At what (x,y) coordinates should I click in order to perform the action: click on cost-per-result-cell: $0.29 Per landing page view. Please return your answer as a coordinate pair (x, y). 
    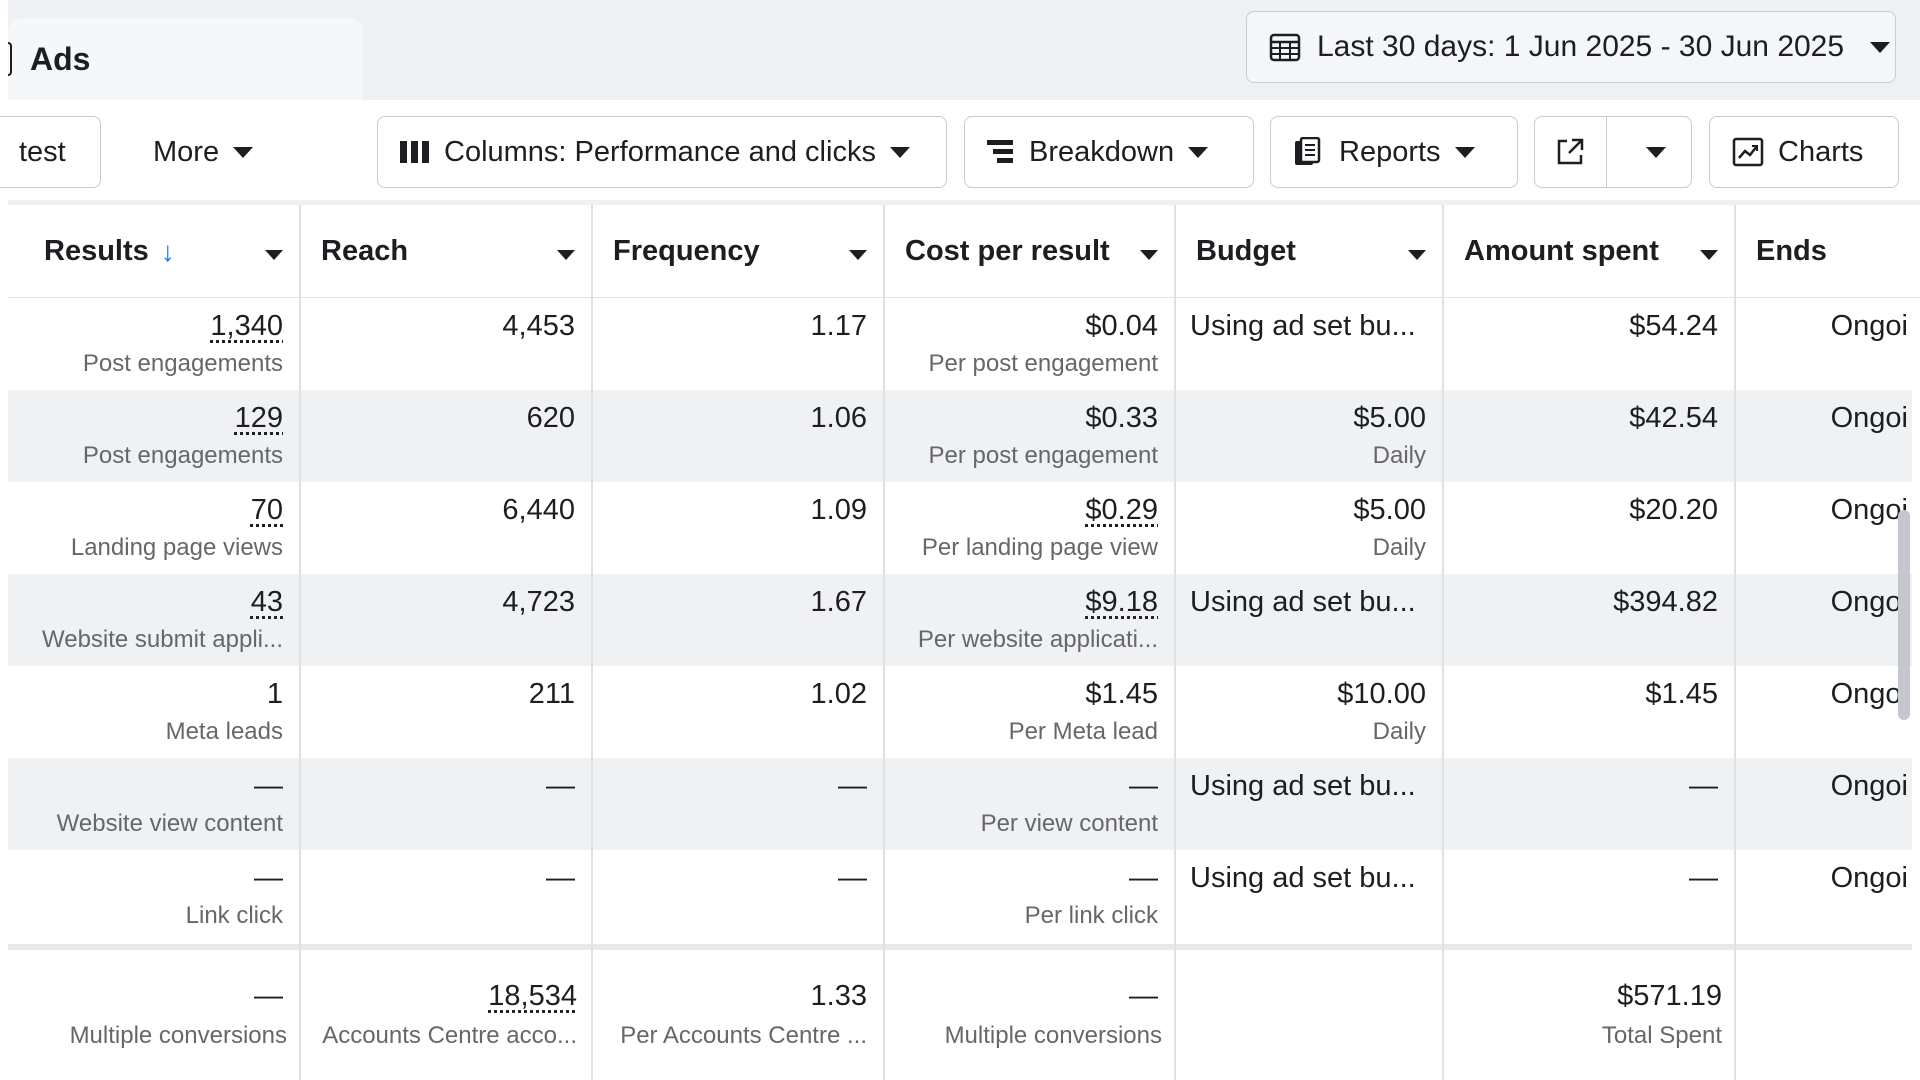
    Looking at the image, I should click on (1028, 528).